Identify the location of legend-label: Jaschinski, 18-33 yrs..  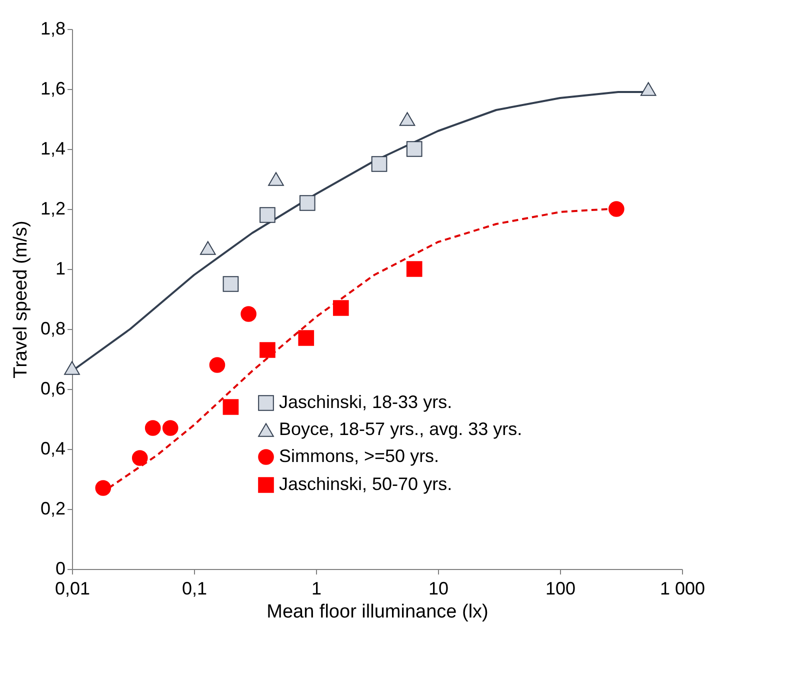
(365, 402).